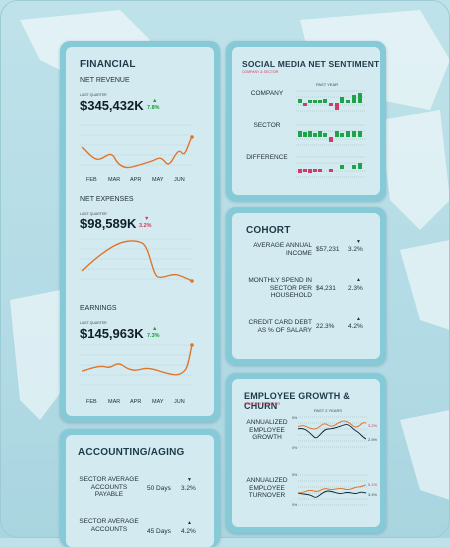  I want to click on net-revenue-tag: LAST QUARTER, so click(93, 95).